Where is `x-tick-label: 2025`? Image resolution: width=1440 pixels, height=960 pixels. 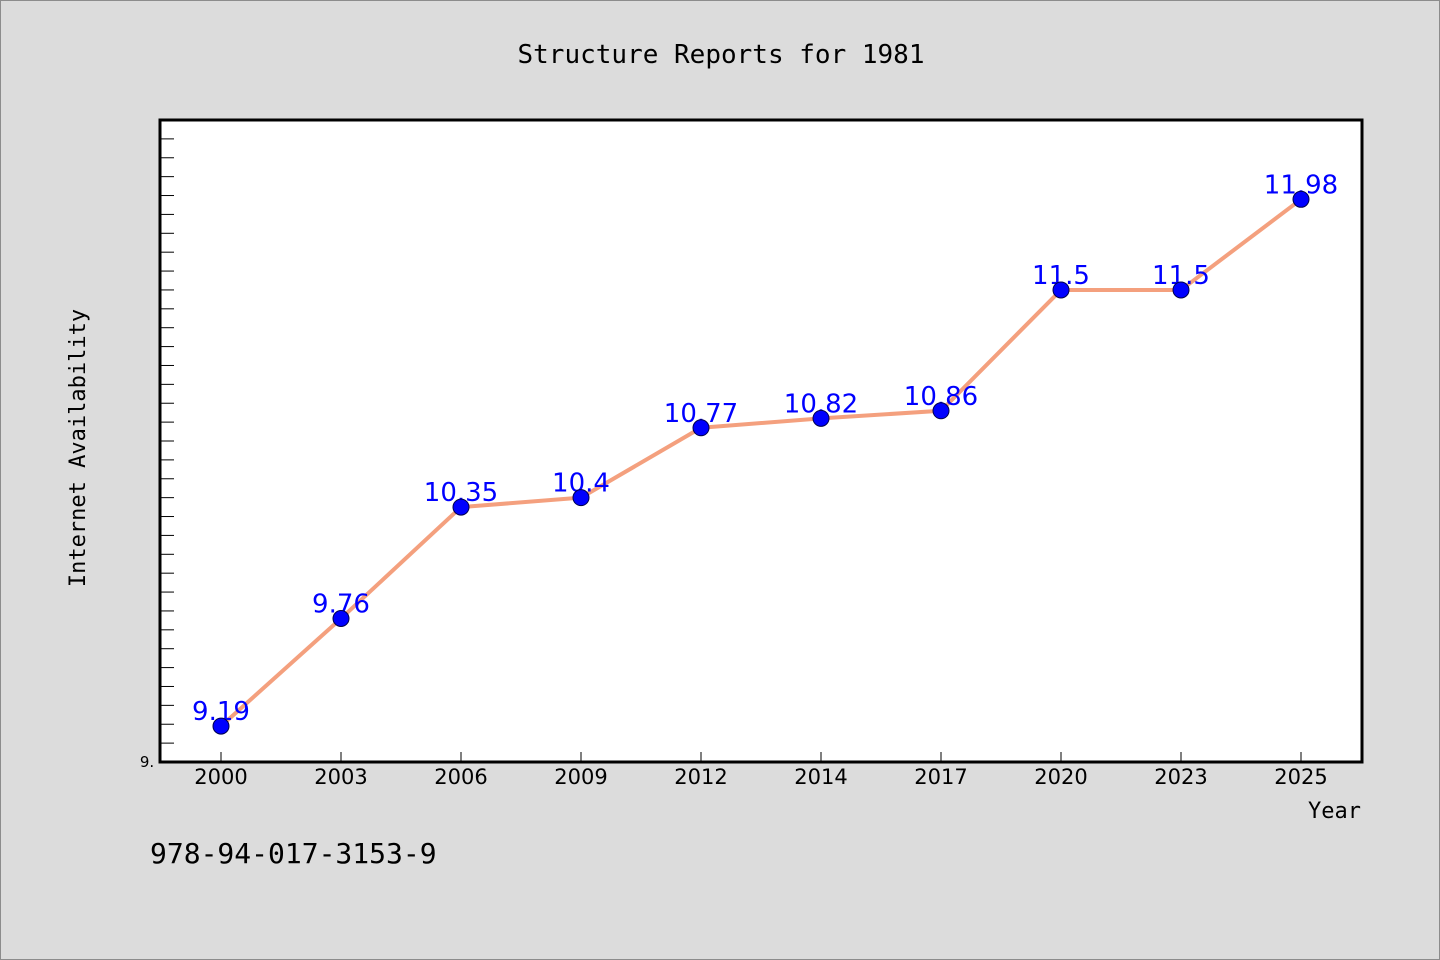 x-tick-label: 2025 is located at coordinates (1300, 777).